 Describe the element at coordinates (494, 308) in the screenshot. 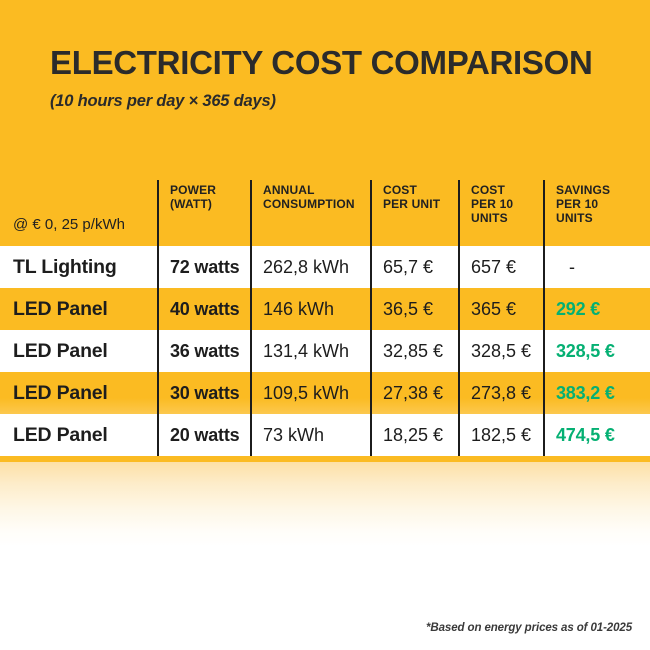

I see `cell-cost-per-10-units: 365 €` at that location.